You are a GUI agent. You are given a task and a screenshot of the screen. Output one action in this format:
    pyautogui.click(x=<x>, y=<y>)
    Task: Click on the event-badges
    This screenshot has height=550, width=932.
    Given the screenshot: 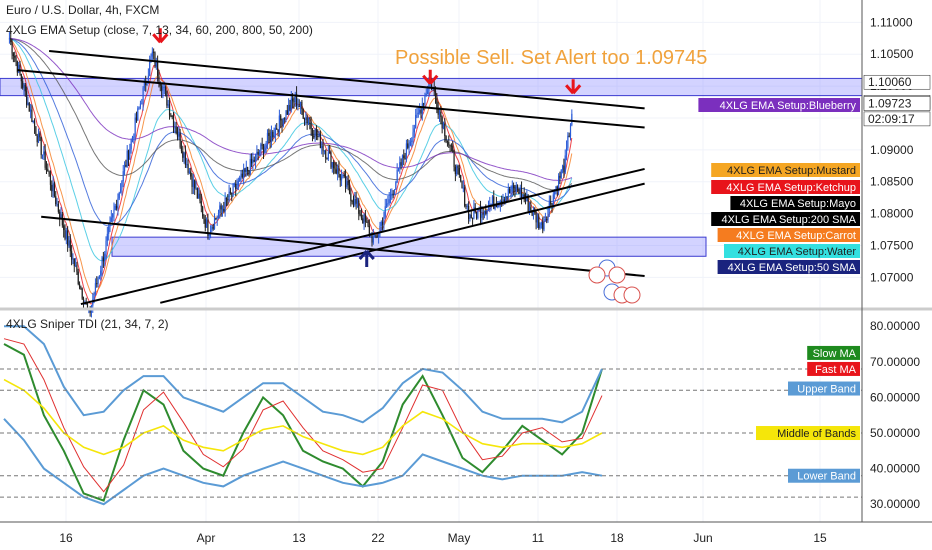 What is the action you would take?
    pyautogui.click(x=614, y=281)
    